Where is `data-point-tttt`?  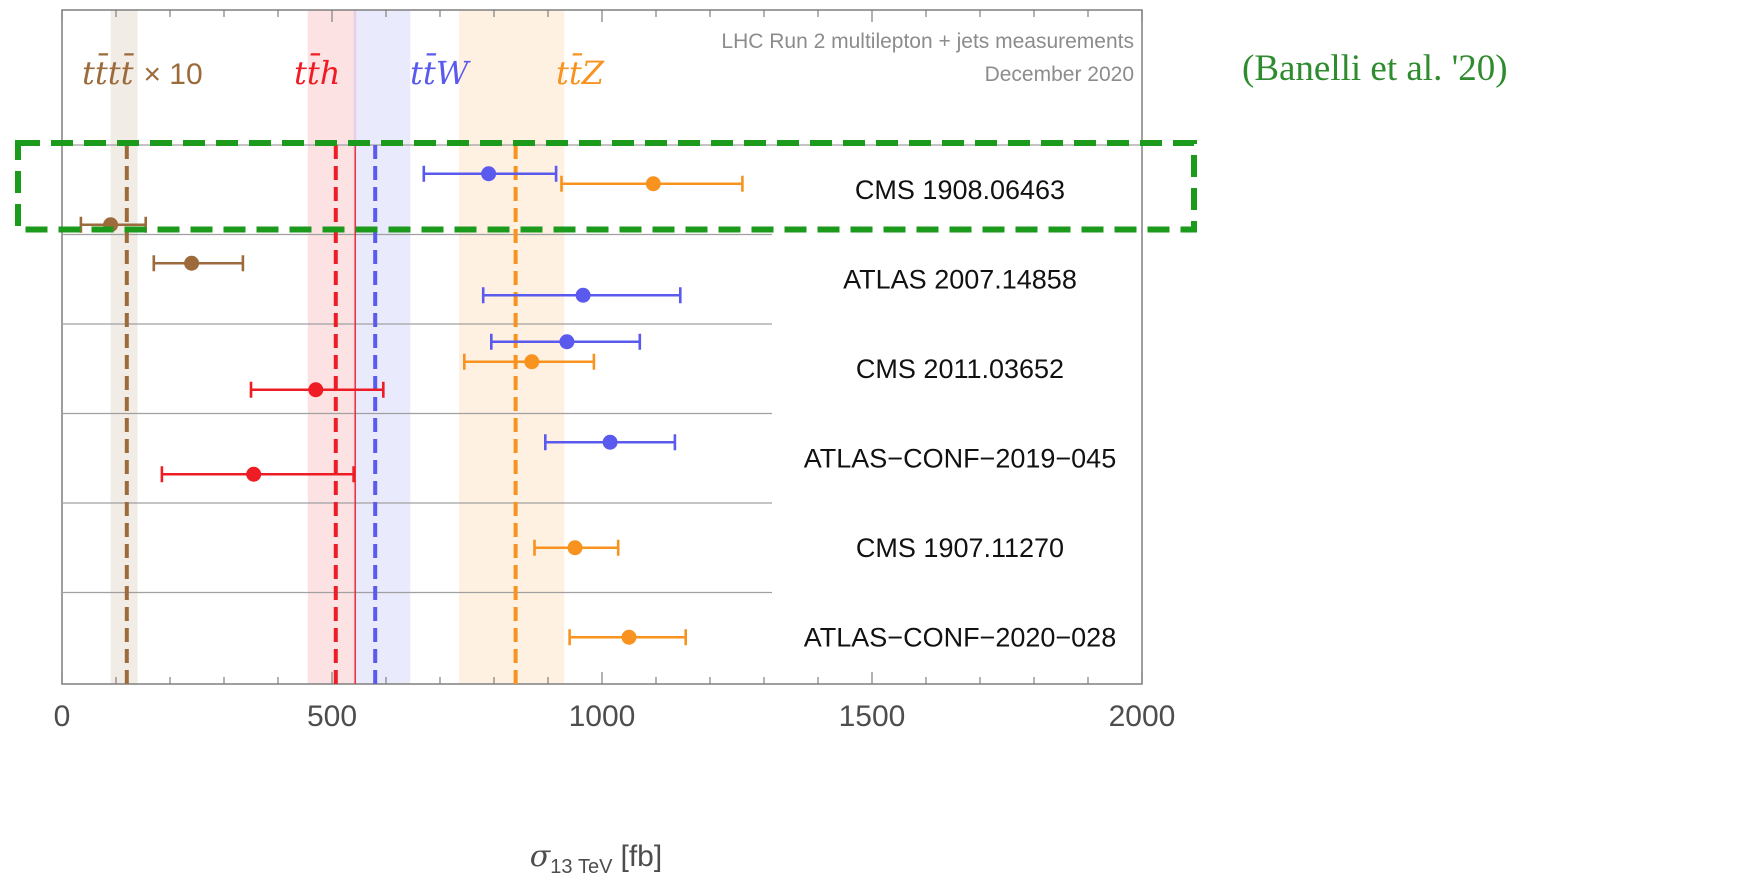
data-point-tttt is located at coordinates (192, 263).